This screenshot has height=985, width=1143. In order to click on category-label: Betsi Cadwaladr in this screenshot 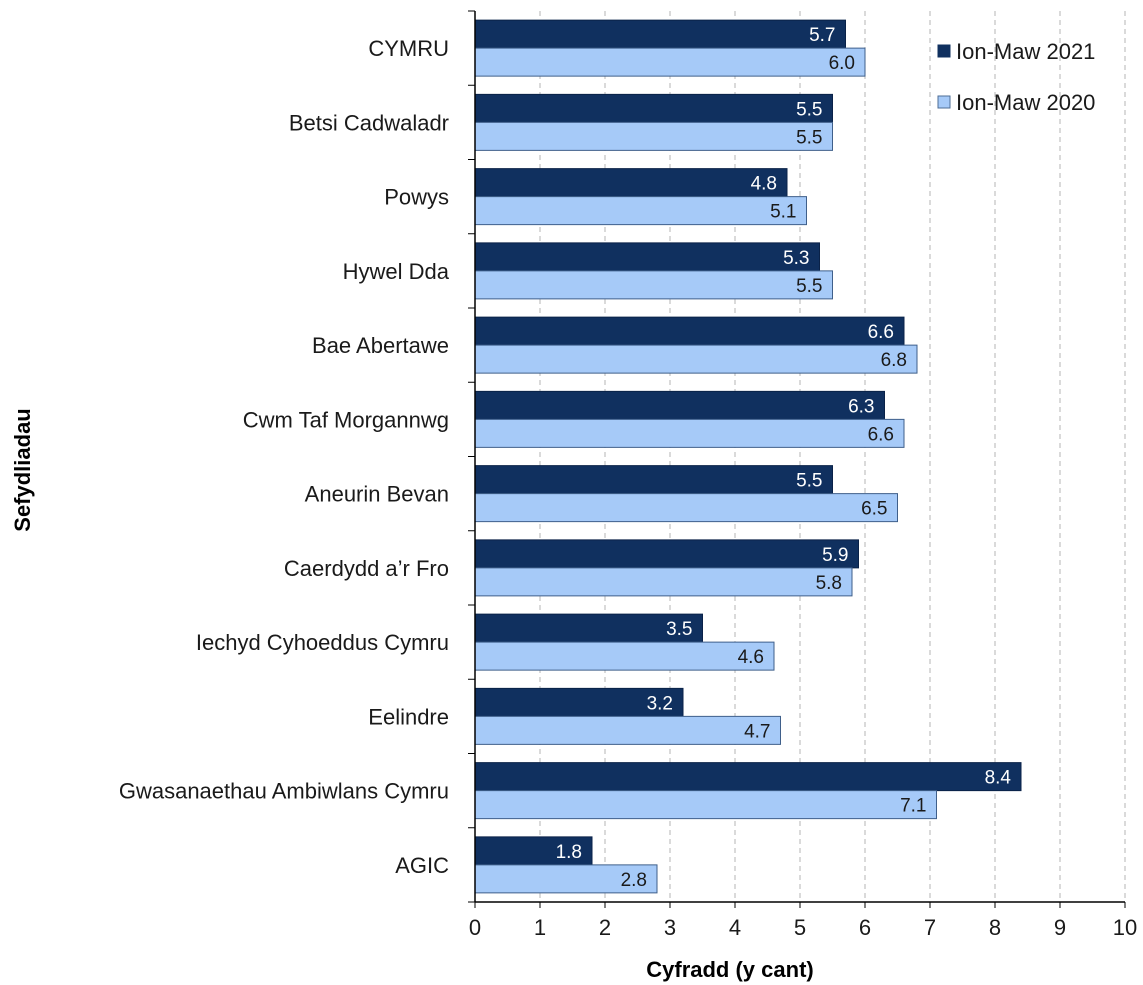, I will do `click(369, 122)`.